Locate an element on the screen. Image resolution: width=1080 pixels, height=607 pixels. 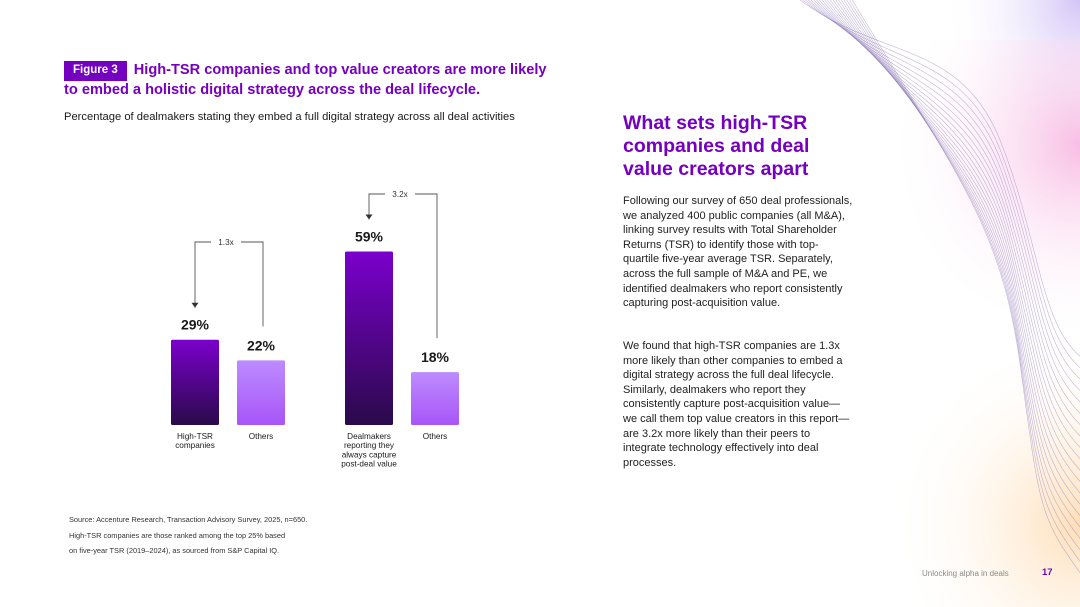
data-label: 59% is located at coordinates (369, 237).